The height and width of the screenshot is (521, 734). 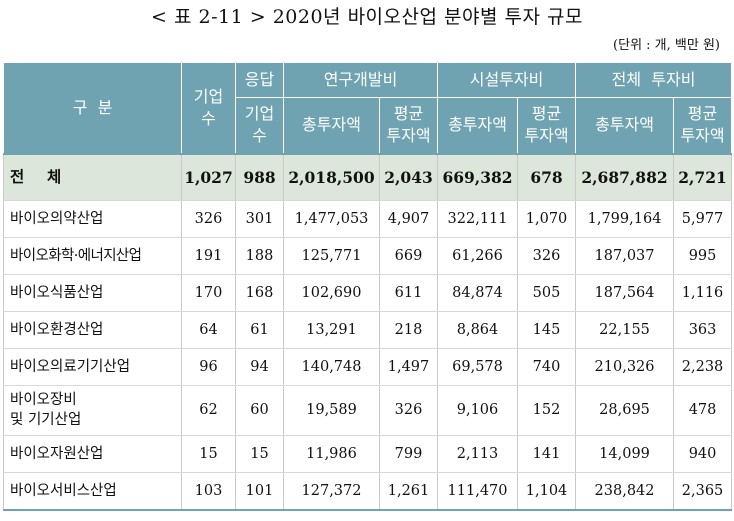 What do you see at coordinates (259, 176) in the screenshot?
I see `cell-respondents: 988` at bounding box center [259, 176].